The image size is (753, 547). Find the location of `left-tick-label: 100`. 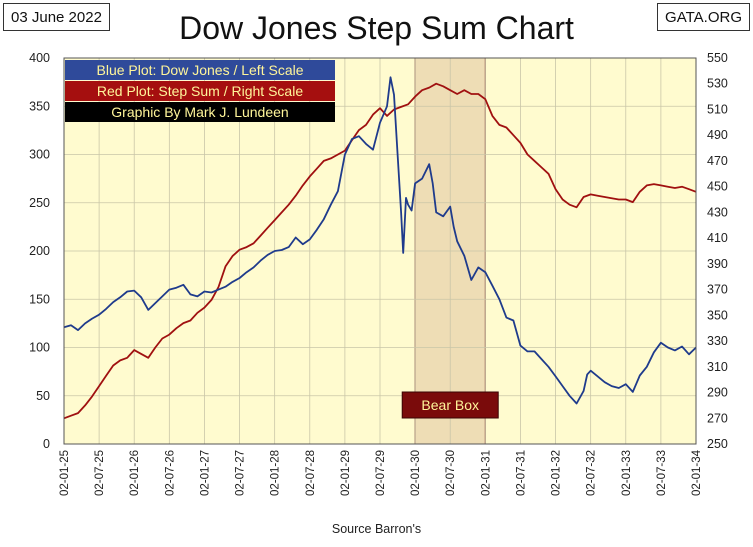

left-tick-label: 100 is located at coordinates (39, 348).